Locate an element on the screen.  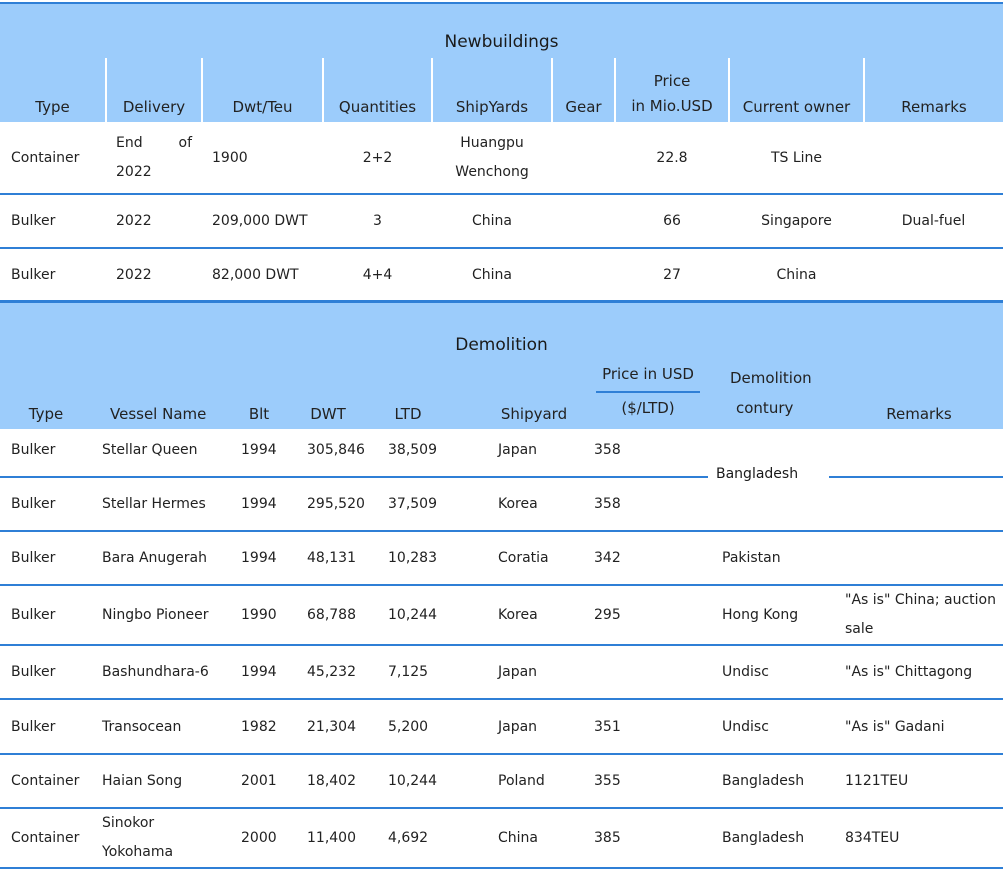
dm-ltd: 10,283 is located at coordinates (408, 558).